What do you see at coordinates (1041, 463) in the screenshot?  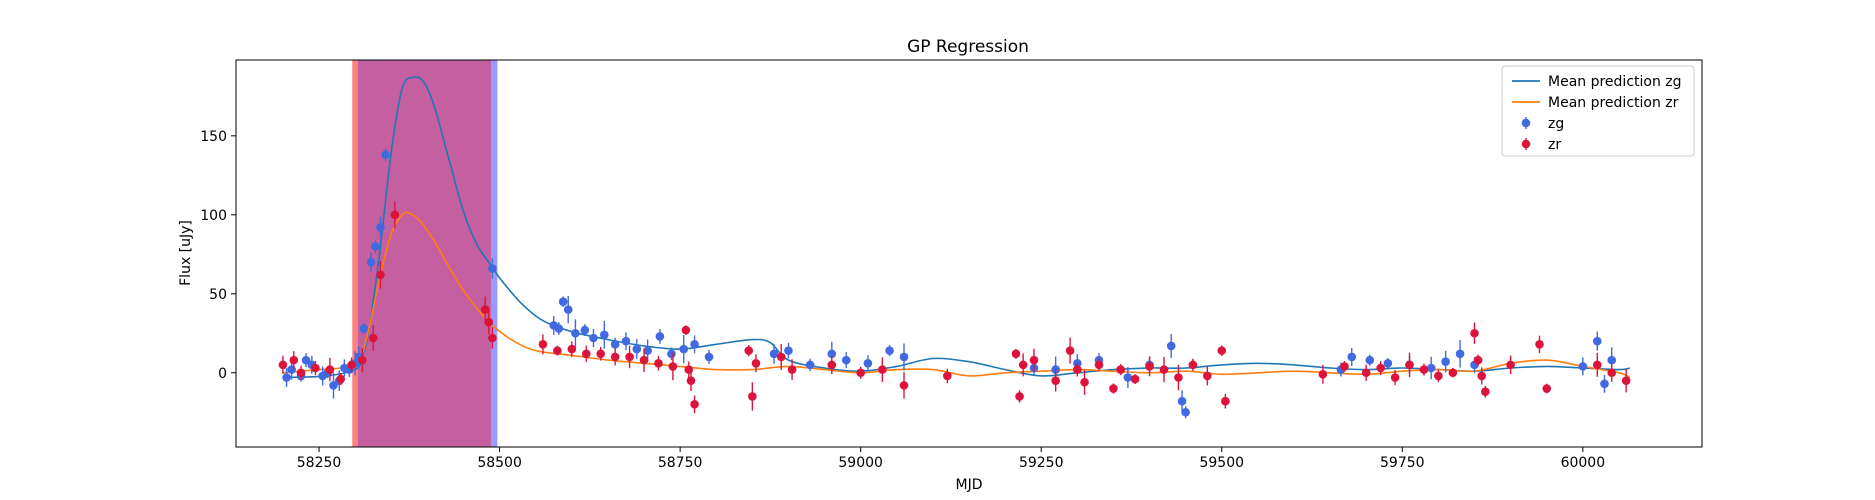 I see `x-tick-label: 59250` at bounding box center [1041, 463].